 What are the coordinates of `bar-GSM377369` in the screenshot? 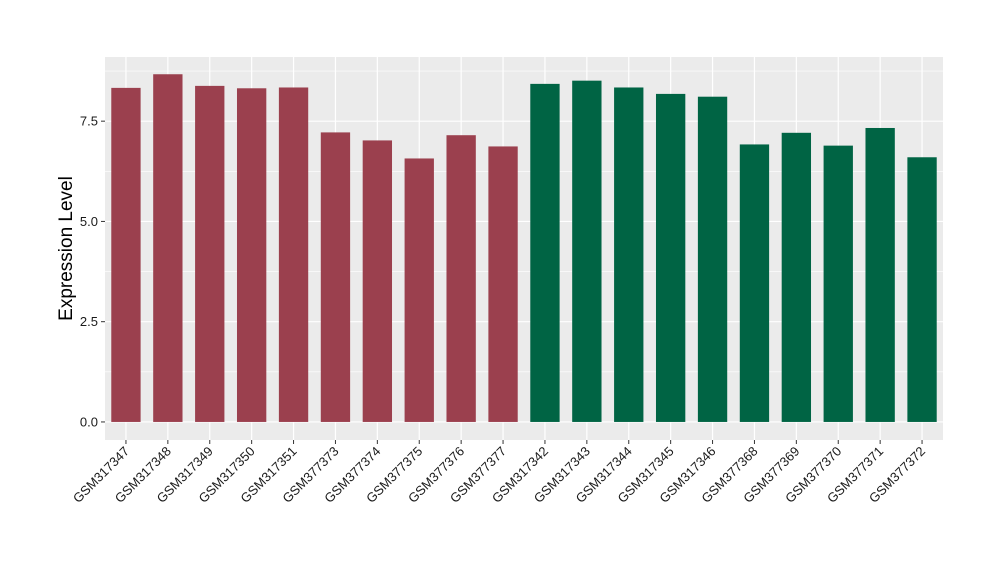 It's located at (796, 277).